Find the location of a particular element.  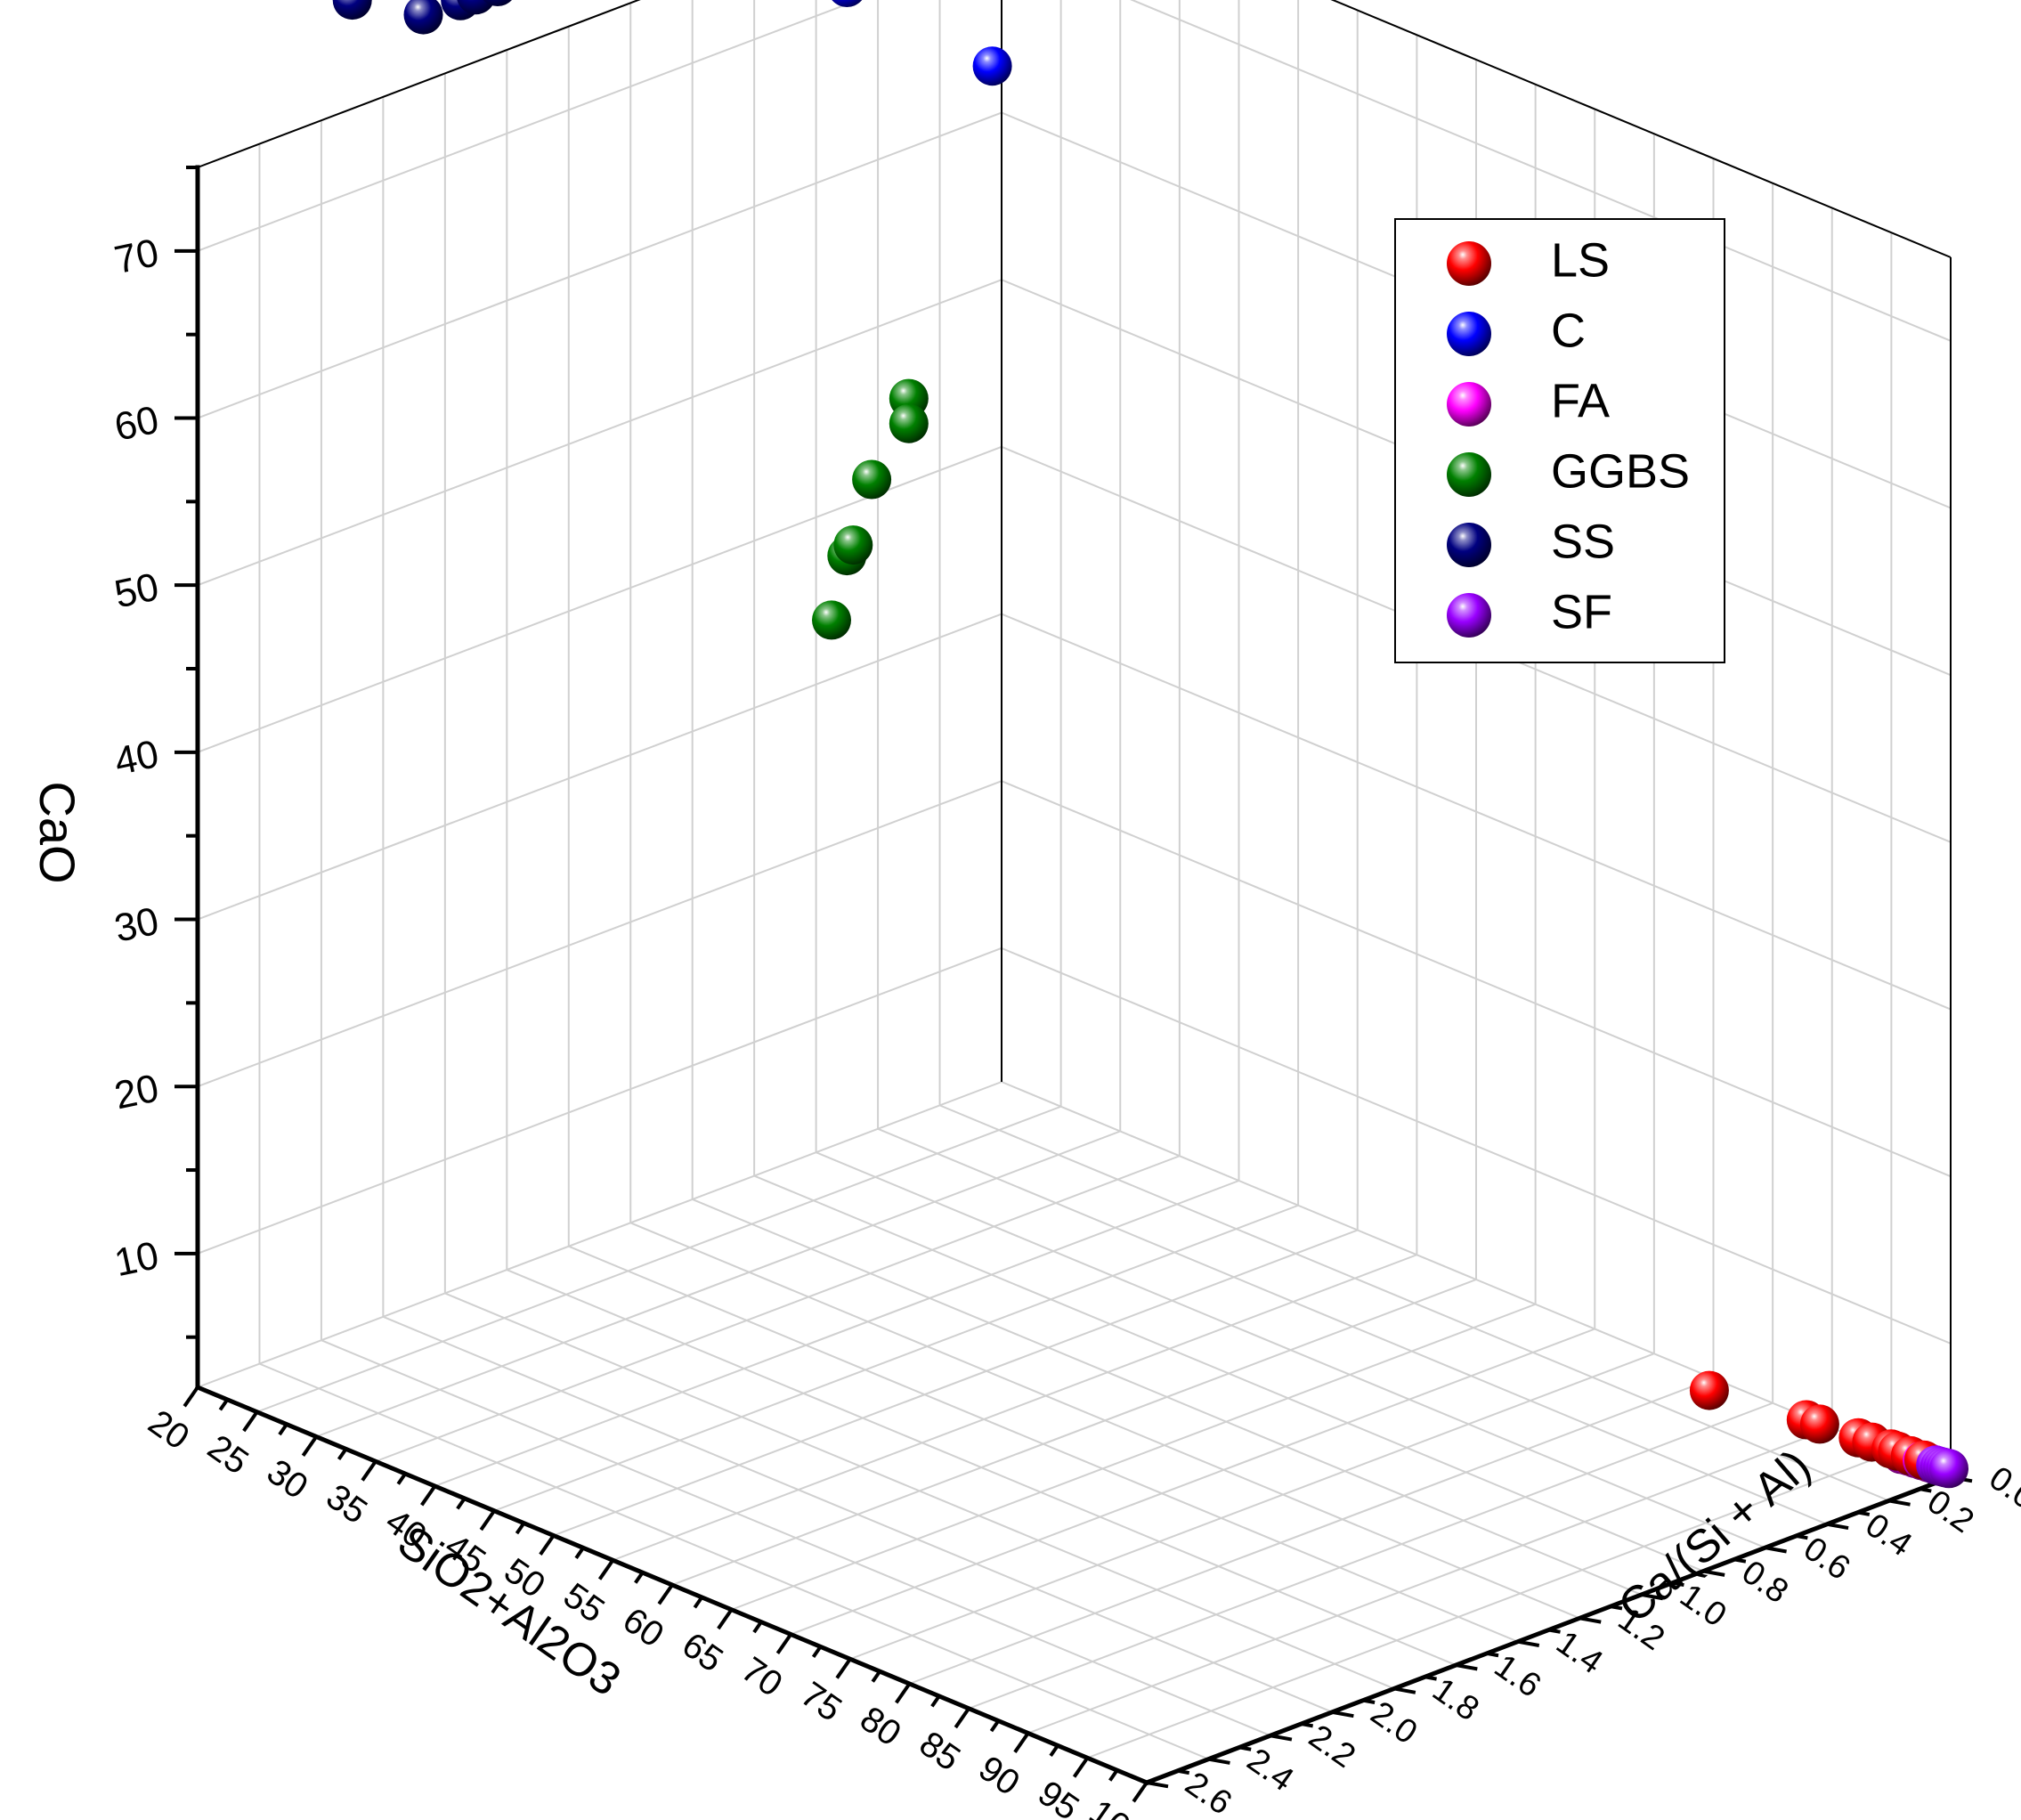

legend-marker-fa is located at coordinates (1469, 404).